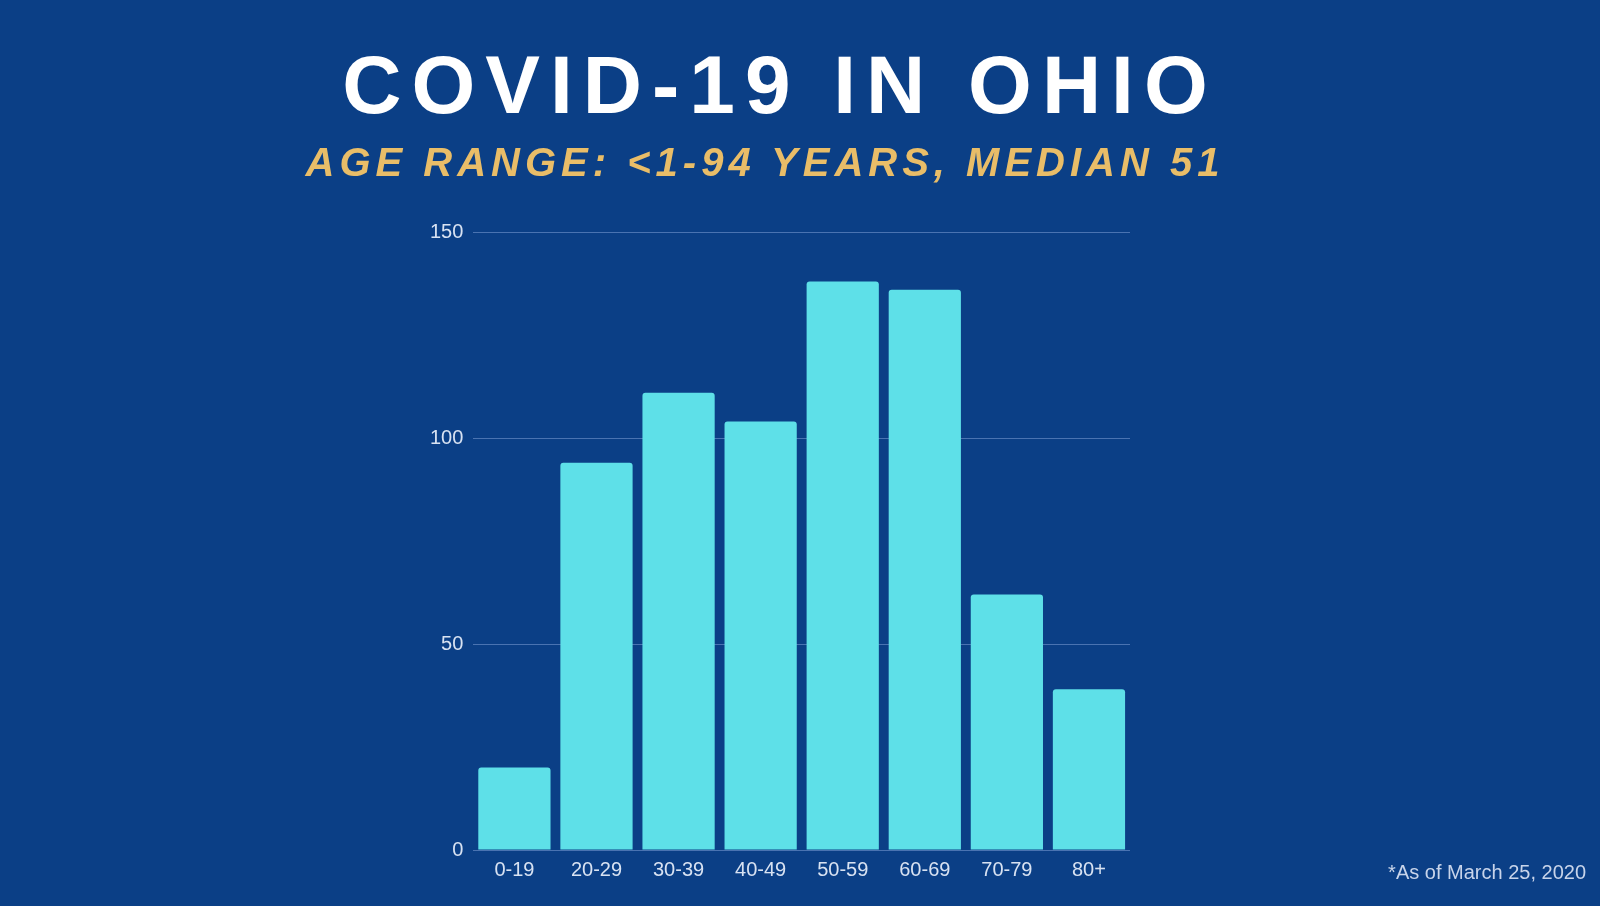 This screenshot has width=1600, height=906. I want to click on x-tick-label: 40-49, so click(761, 868).